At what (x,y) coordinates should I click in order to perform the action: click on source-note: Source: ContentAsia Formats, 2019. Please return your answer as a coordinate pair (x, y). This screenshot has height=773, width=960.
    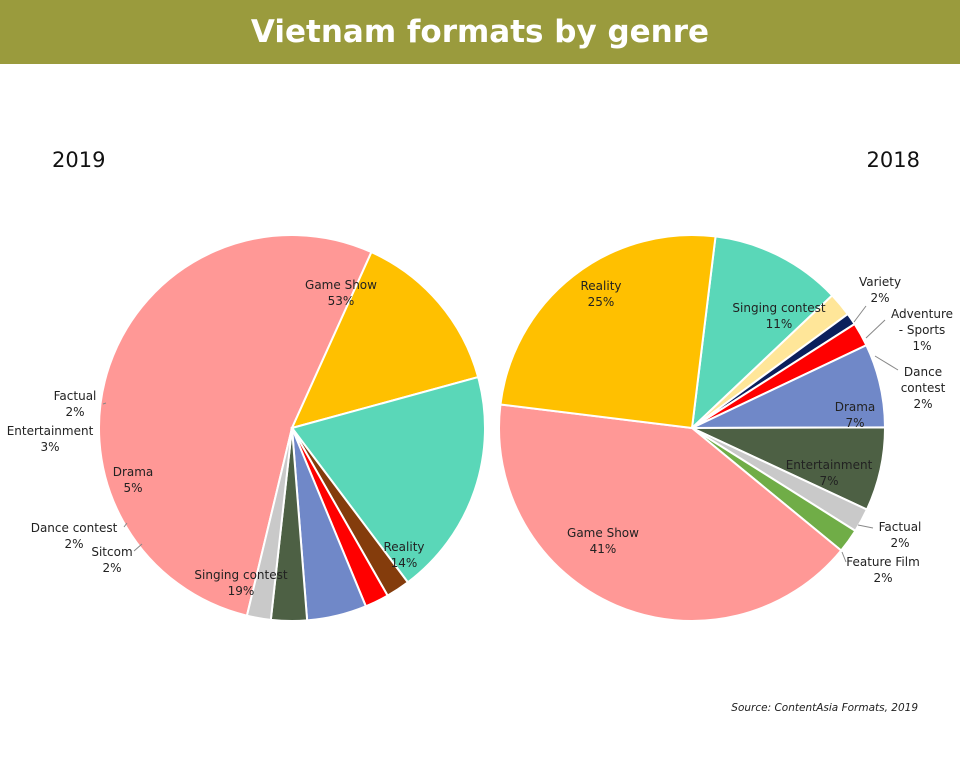
    Looking at the image, I should click on (824, 708).